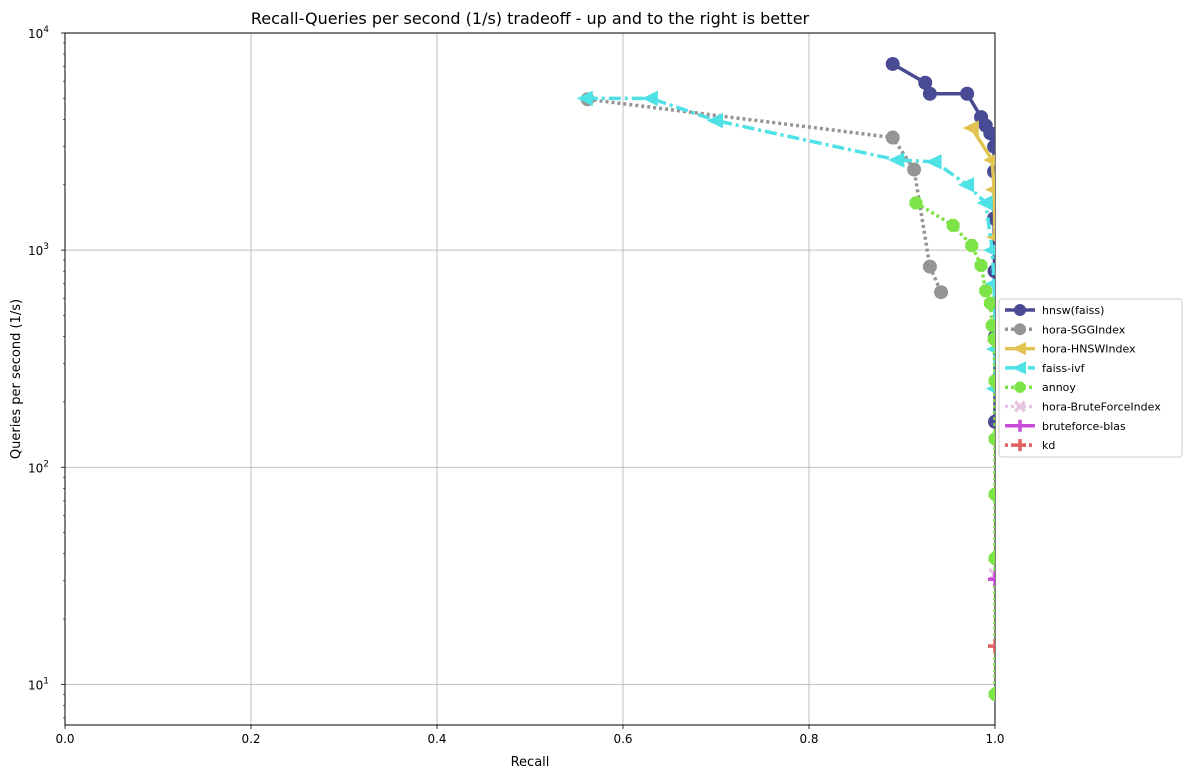  What do you see at coordinates (1084, 329) in the screenshot?
I see `legend-label: hora-SGGIndex` at bounding box center [1084, 329].